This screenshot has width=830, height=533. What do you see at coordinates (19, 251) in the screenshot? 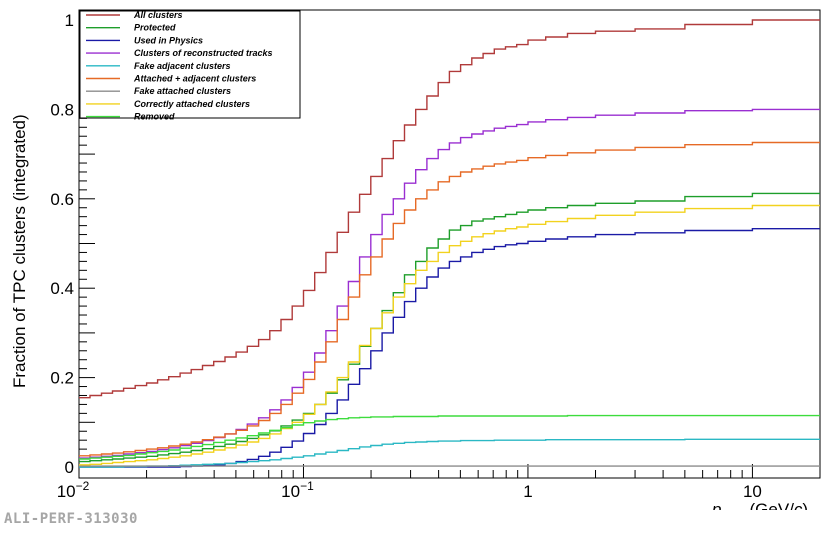
I see `y-axis-title: Fraction of TPC clusters (integrated)` at bounding box center [19, 251].